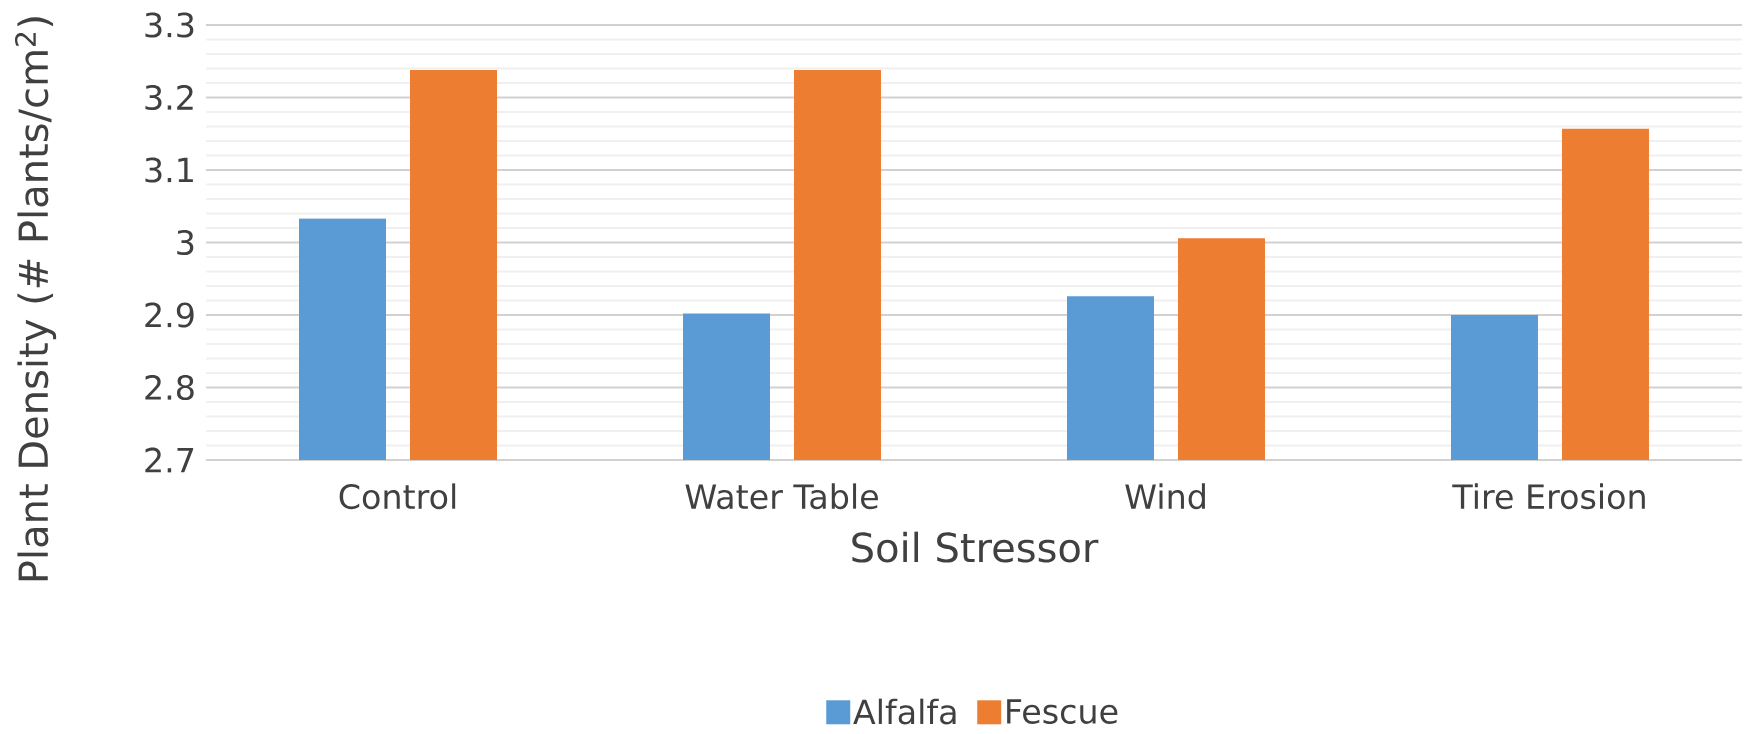 The width and height of the screenshot is (1745, 734). Describe the element at coordinates (781, 496) in the screenshot. I see `x-tick-label: Water Table` at that location.